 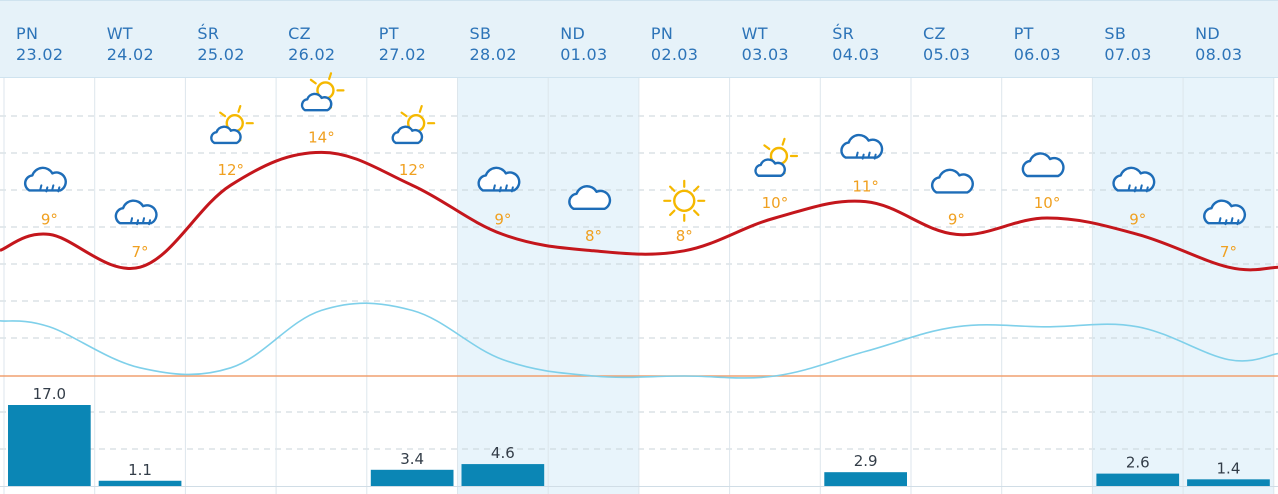 I want to click on precipitation-label: 1.4, so click(x=1229, y=468).